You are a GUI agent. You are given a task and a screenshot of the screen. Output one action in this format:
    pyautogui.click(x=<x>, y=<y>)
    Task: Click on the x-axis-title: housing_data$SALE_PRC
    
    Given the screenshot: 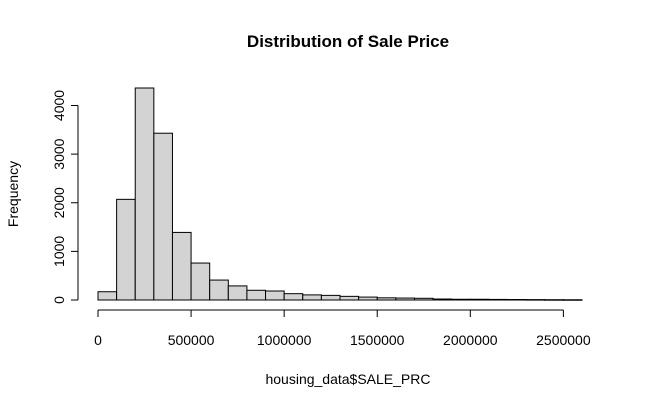 What is the action you would take?
    pyautogui.click(x=347, y=379)
    